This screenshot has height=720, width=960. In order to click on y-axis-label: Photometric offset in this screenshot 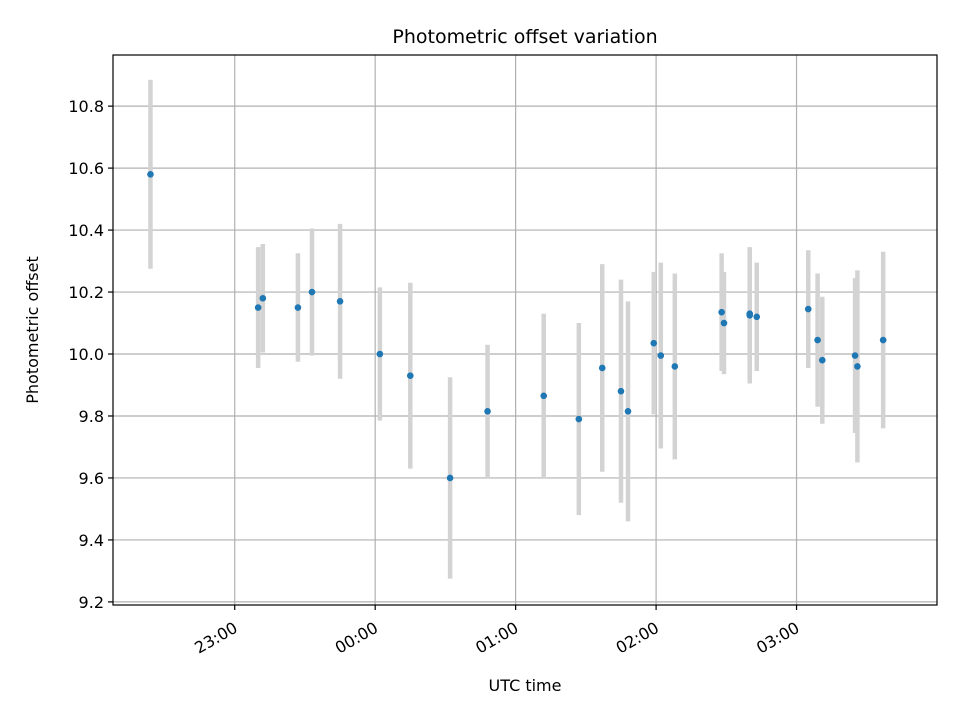, I will do `click(32, 330)`.